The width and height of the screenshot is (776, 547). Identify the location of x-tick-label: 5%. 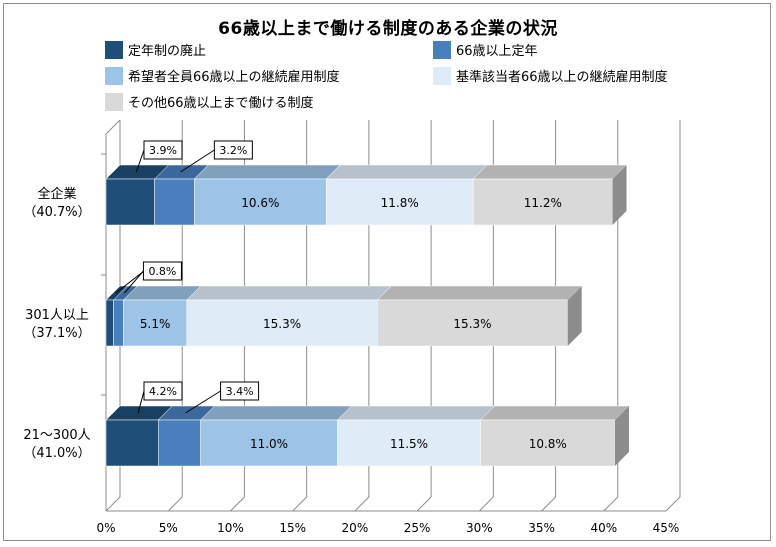
(168, 528).